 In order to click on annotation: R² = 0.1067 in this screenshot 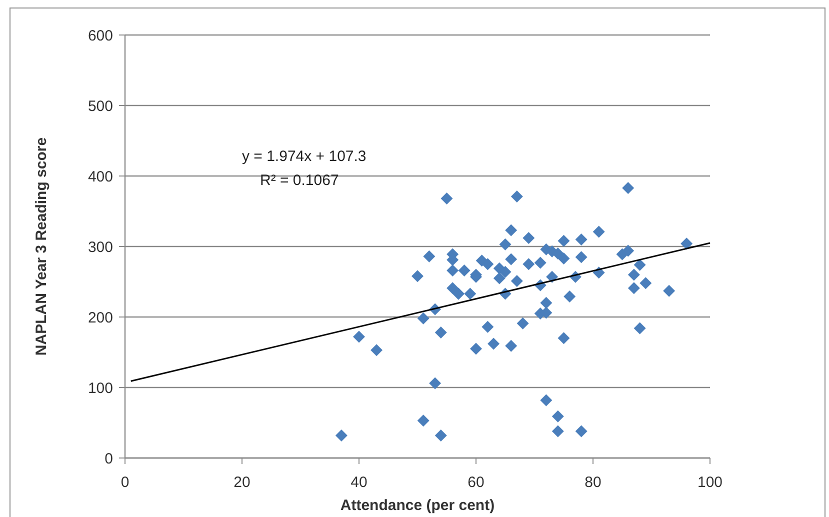, I will do `click(299, 181)`.